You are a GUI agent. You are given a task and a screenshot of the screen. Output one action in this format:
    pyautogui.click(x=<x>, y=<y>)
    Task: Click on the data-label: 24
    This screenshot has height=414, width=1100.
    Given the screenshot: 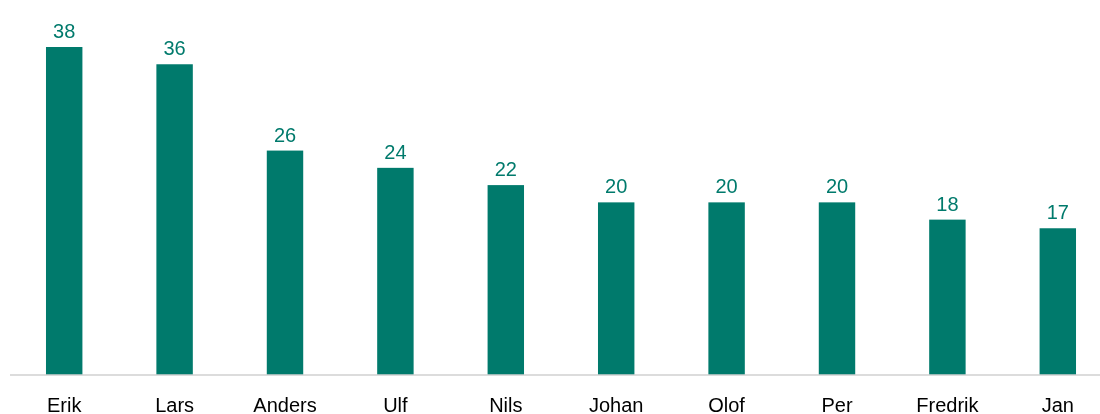 What is the action you would take?
    pyautogui.click(x=395, y=151)
    